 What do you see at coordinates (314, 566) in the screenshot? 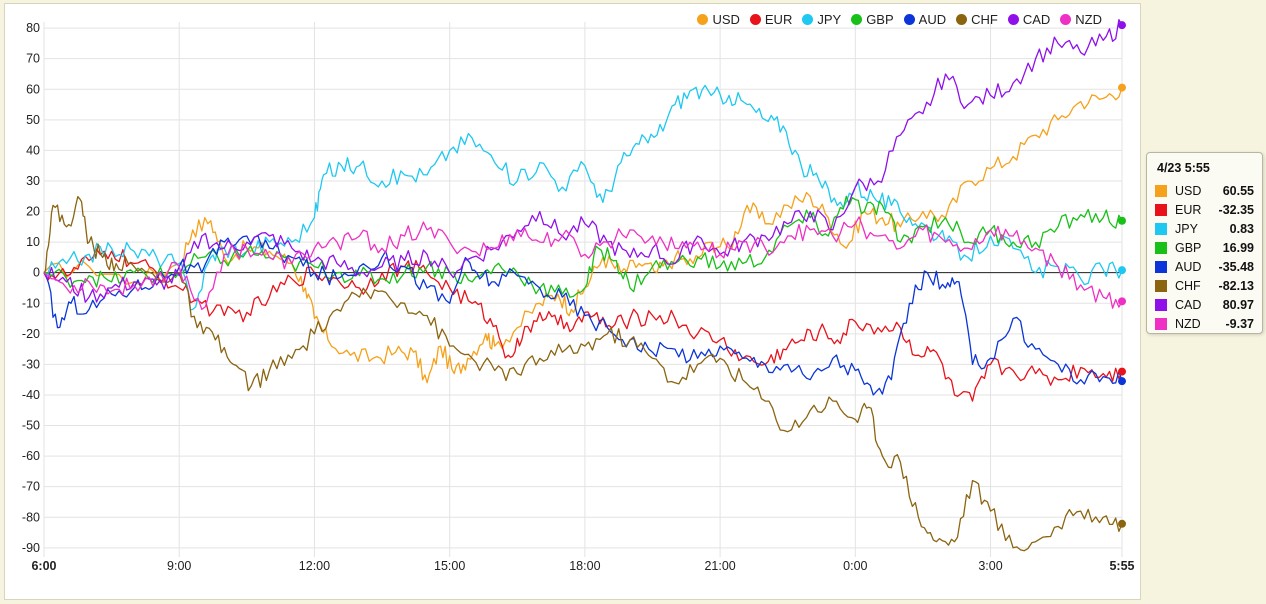
I see `x-tick-label: 12:00` at bounding box center [314, 566].